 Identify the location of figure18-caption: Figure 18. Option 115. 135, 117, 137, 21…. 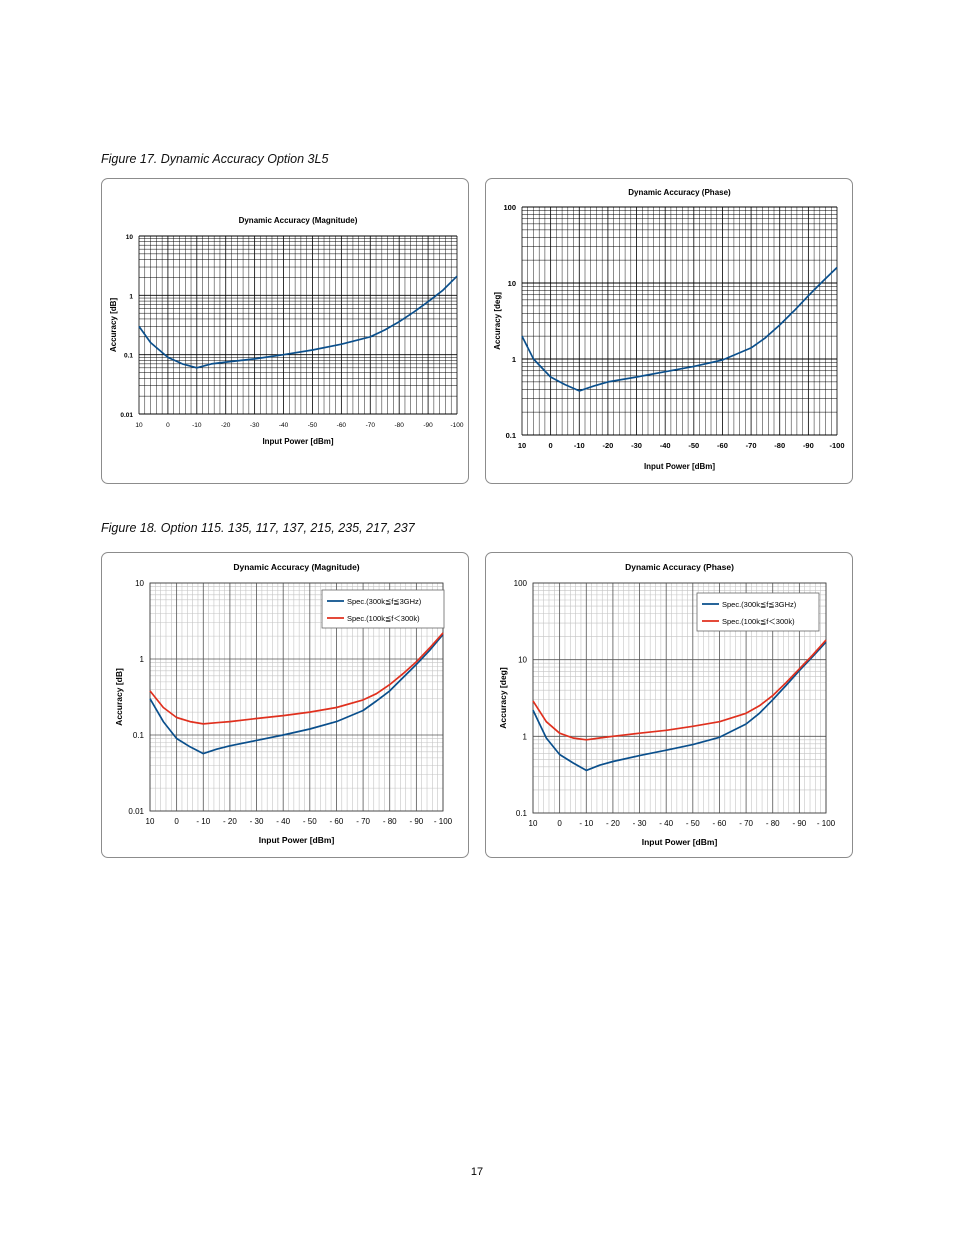
(258, 528).